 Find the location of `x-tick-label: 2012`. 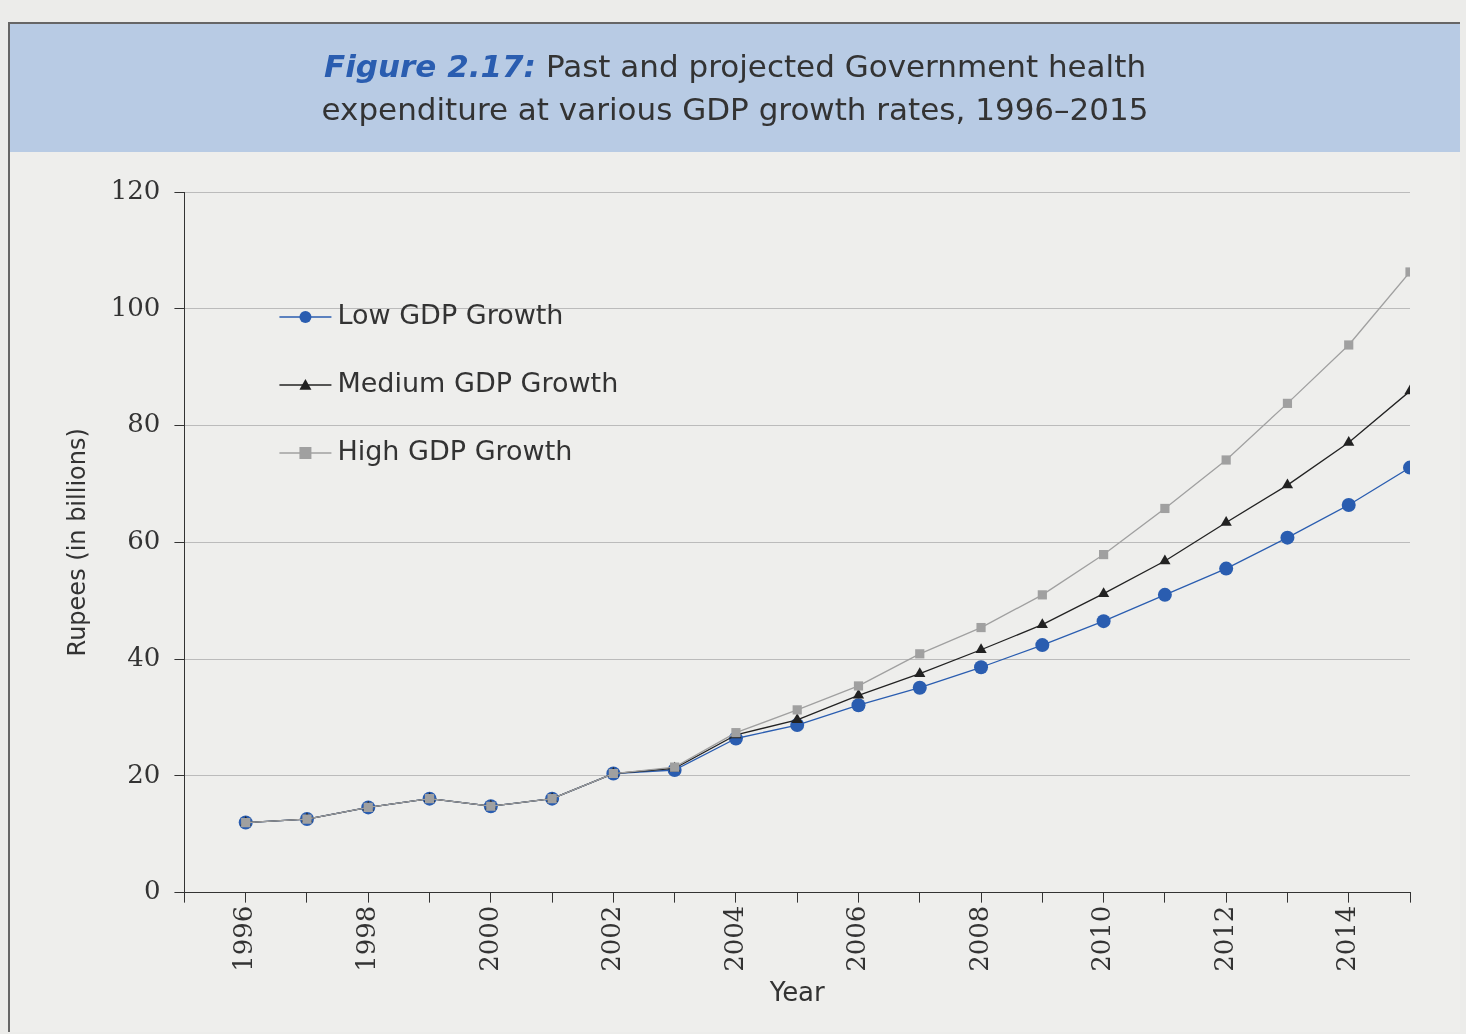

x-tick-label: 2012 is located at coordinates (1223, 938).